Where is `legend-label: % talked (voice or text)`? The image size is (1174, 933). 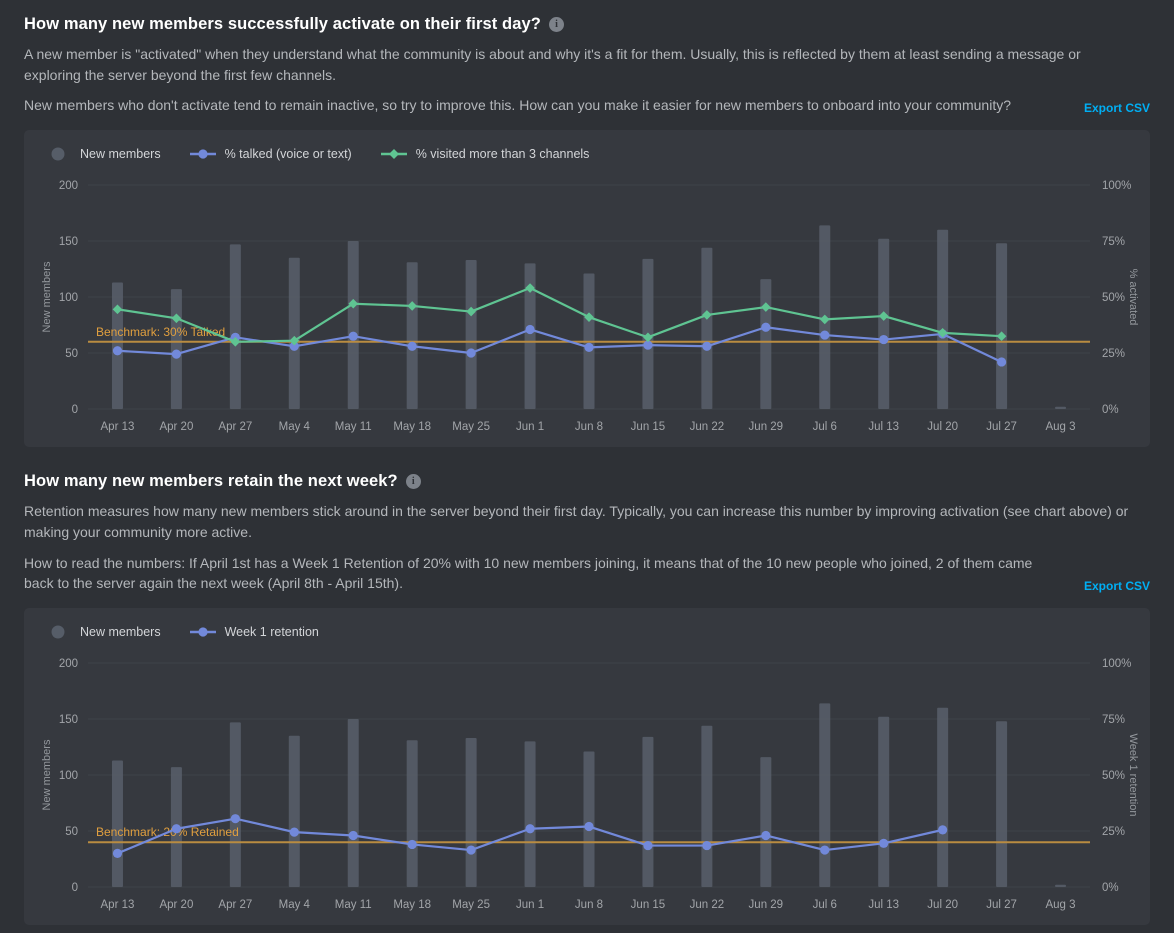
legend-label: % talked (voice or text) is located at coordinates (288, 154).